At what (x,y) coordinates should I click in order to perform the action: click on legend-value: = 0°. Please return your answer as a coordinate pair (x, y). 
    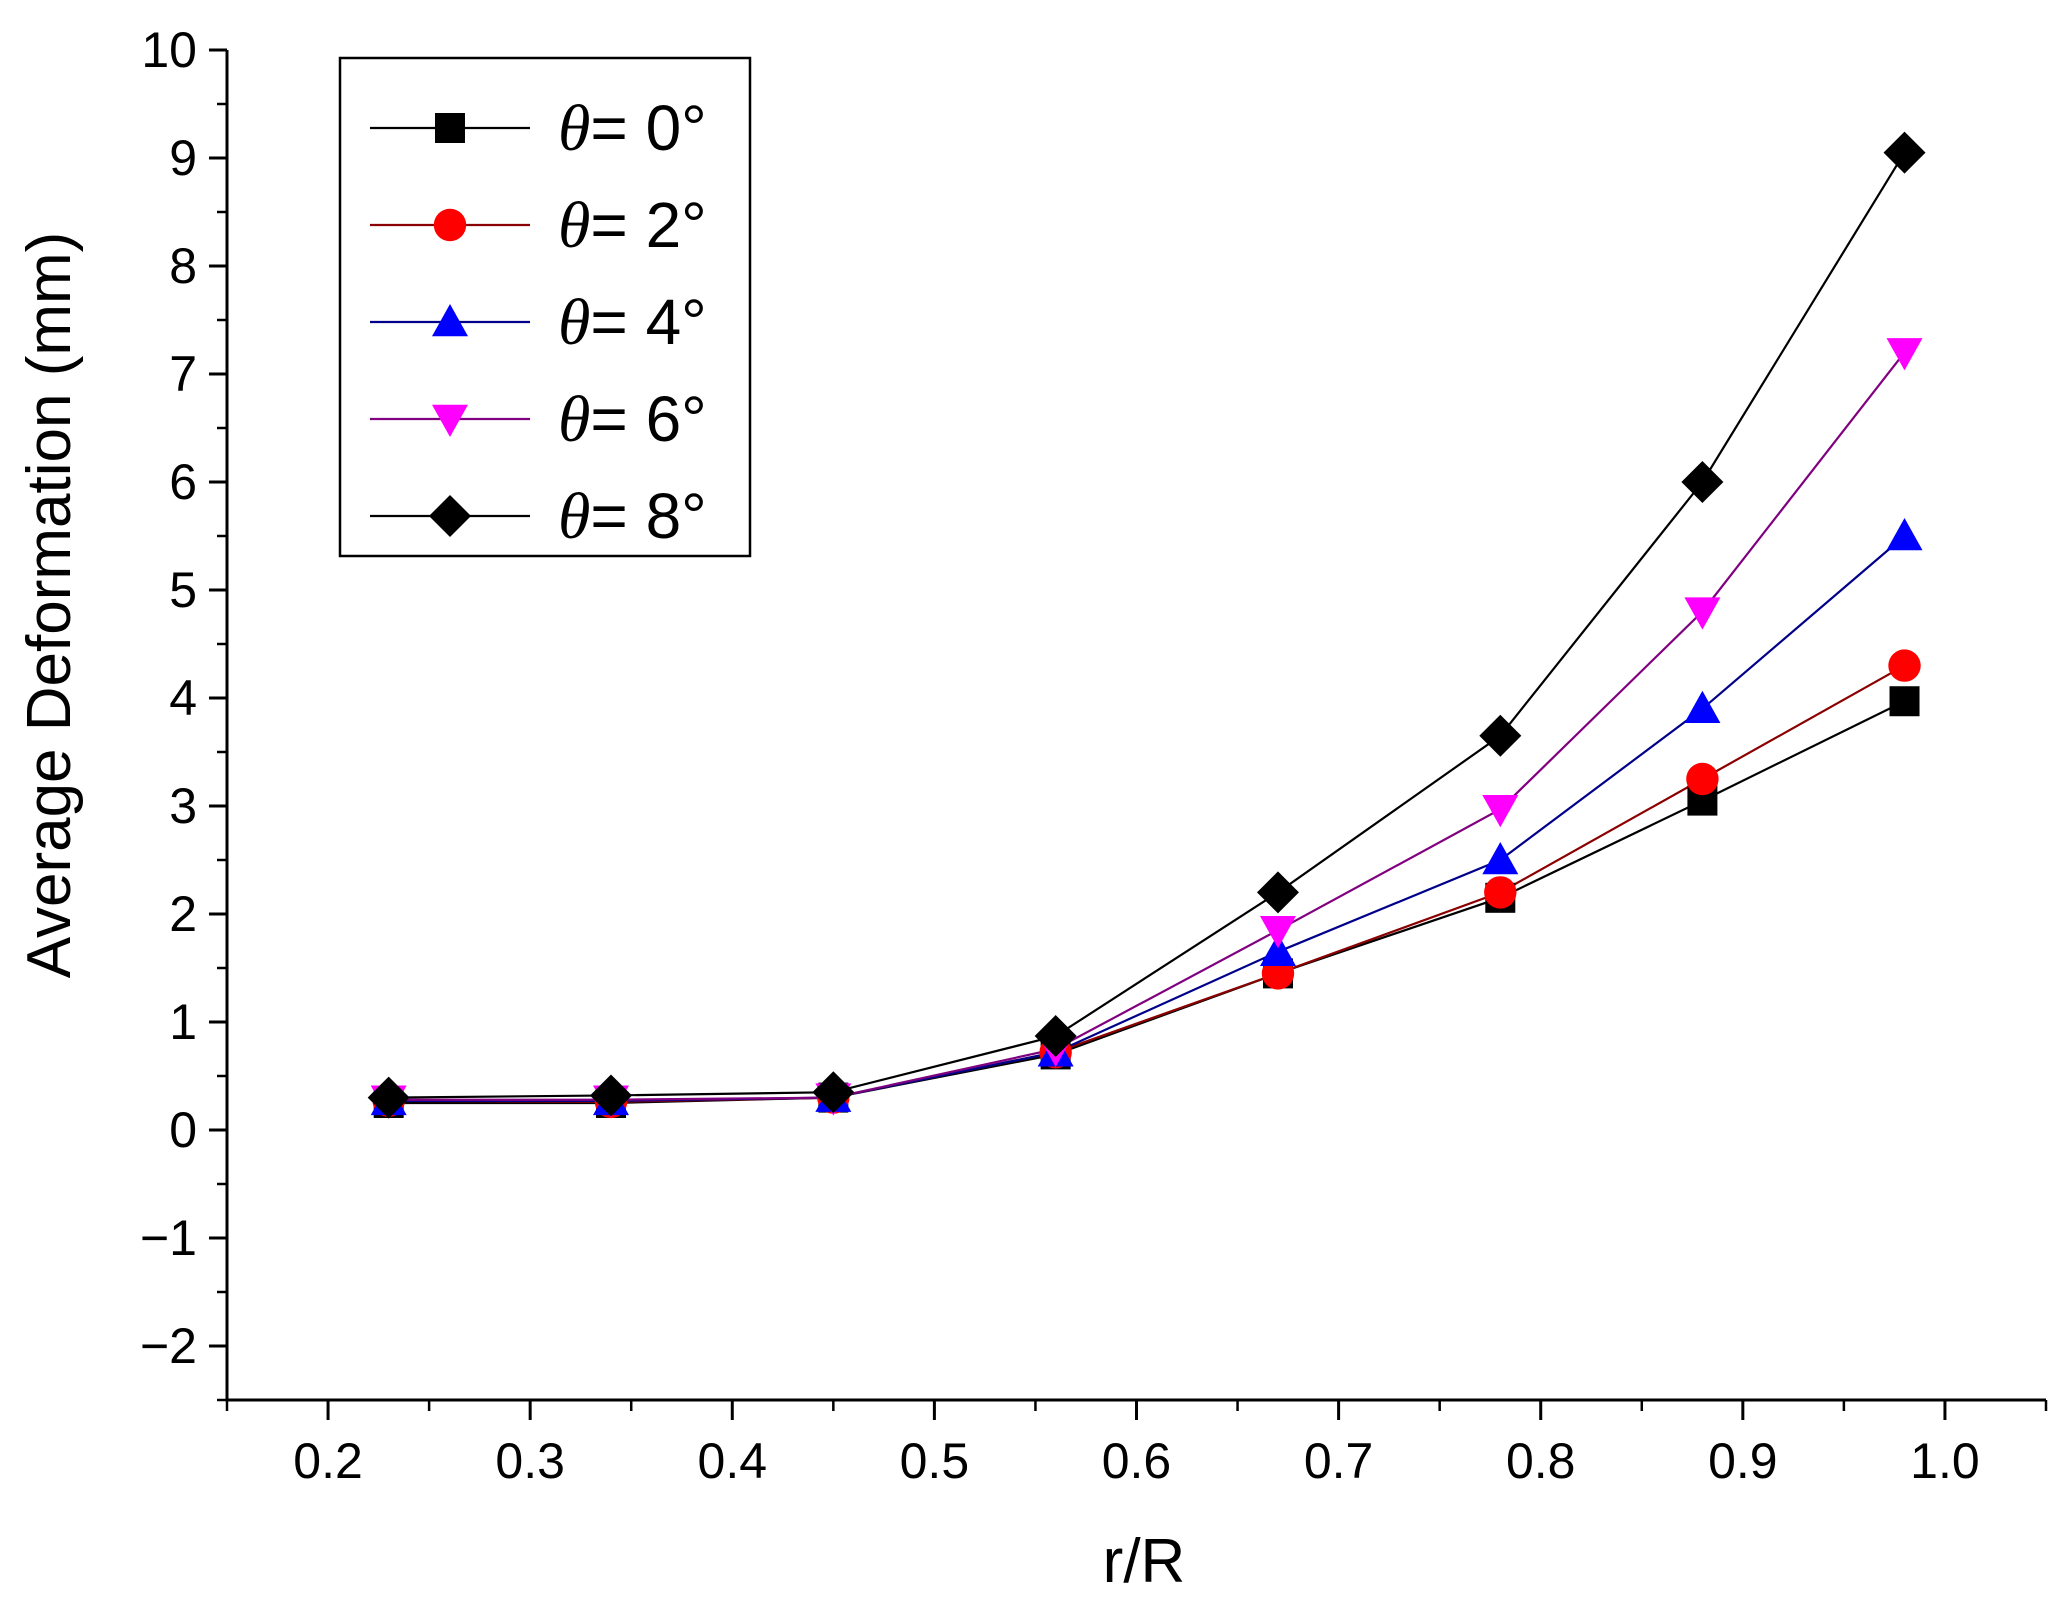
    Looking at the image, I should click on (648, 128).